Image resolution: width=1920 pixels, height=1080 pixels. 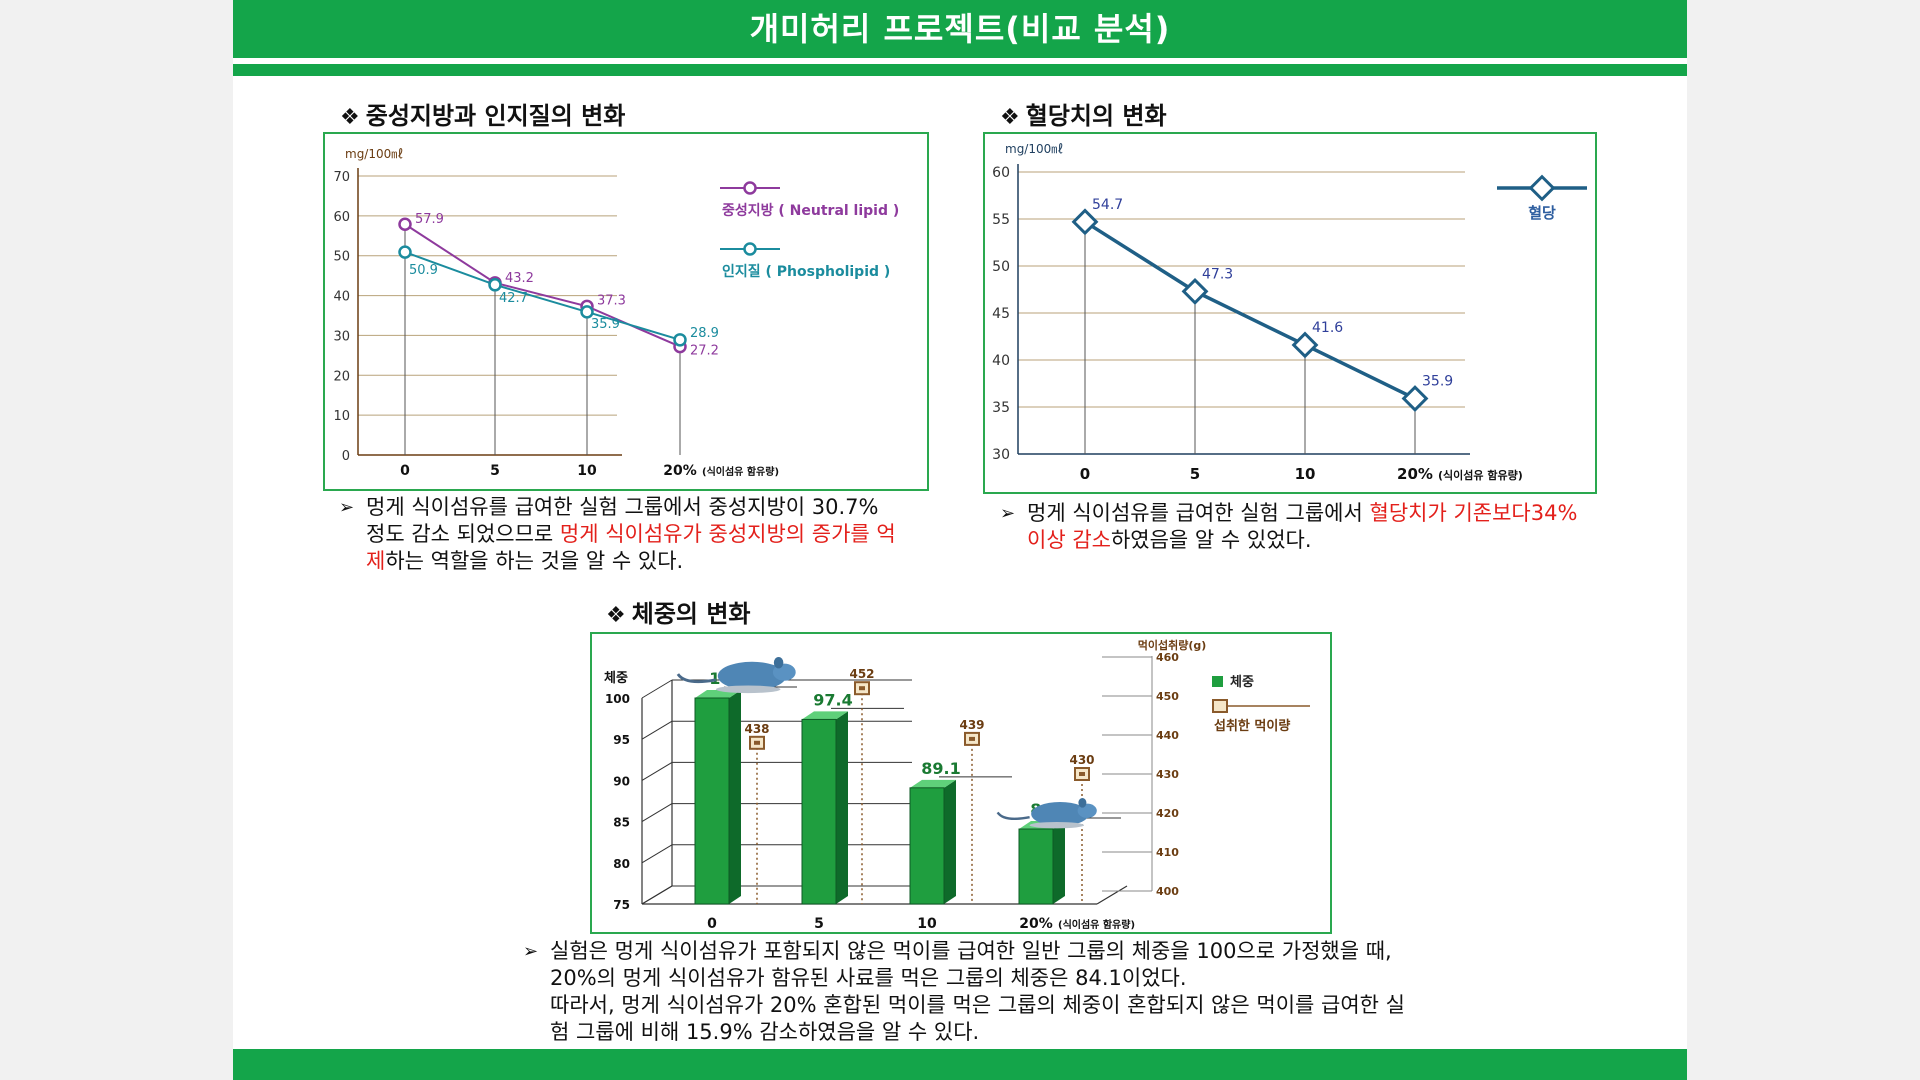 What do you see at coordinates (1302, 526) in the screenshot?
I see `blood-note-highlight: 혈당치가 기존보다34% 이상 감소` at bounding box center [1302, 526].